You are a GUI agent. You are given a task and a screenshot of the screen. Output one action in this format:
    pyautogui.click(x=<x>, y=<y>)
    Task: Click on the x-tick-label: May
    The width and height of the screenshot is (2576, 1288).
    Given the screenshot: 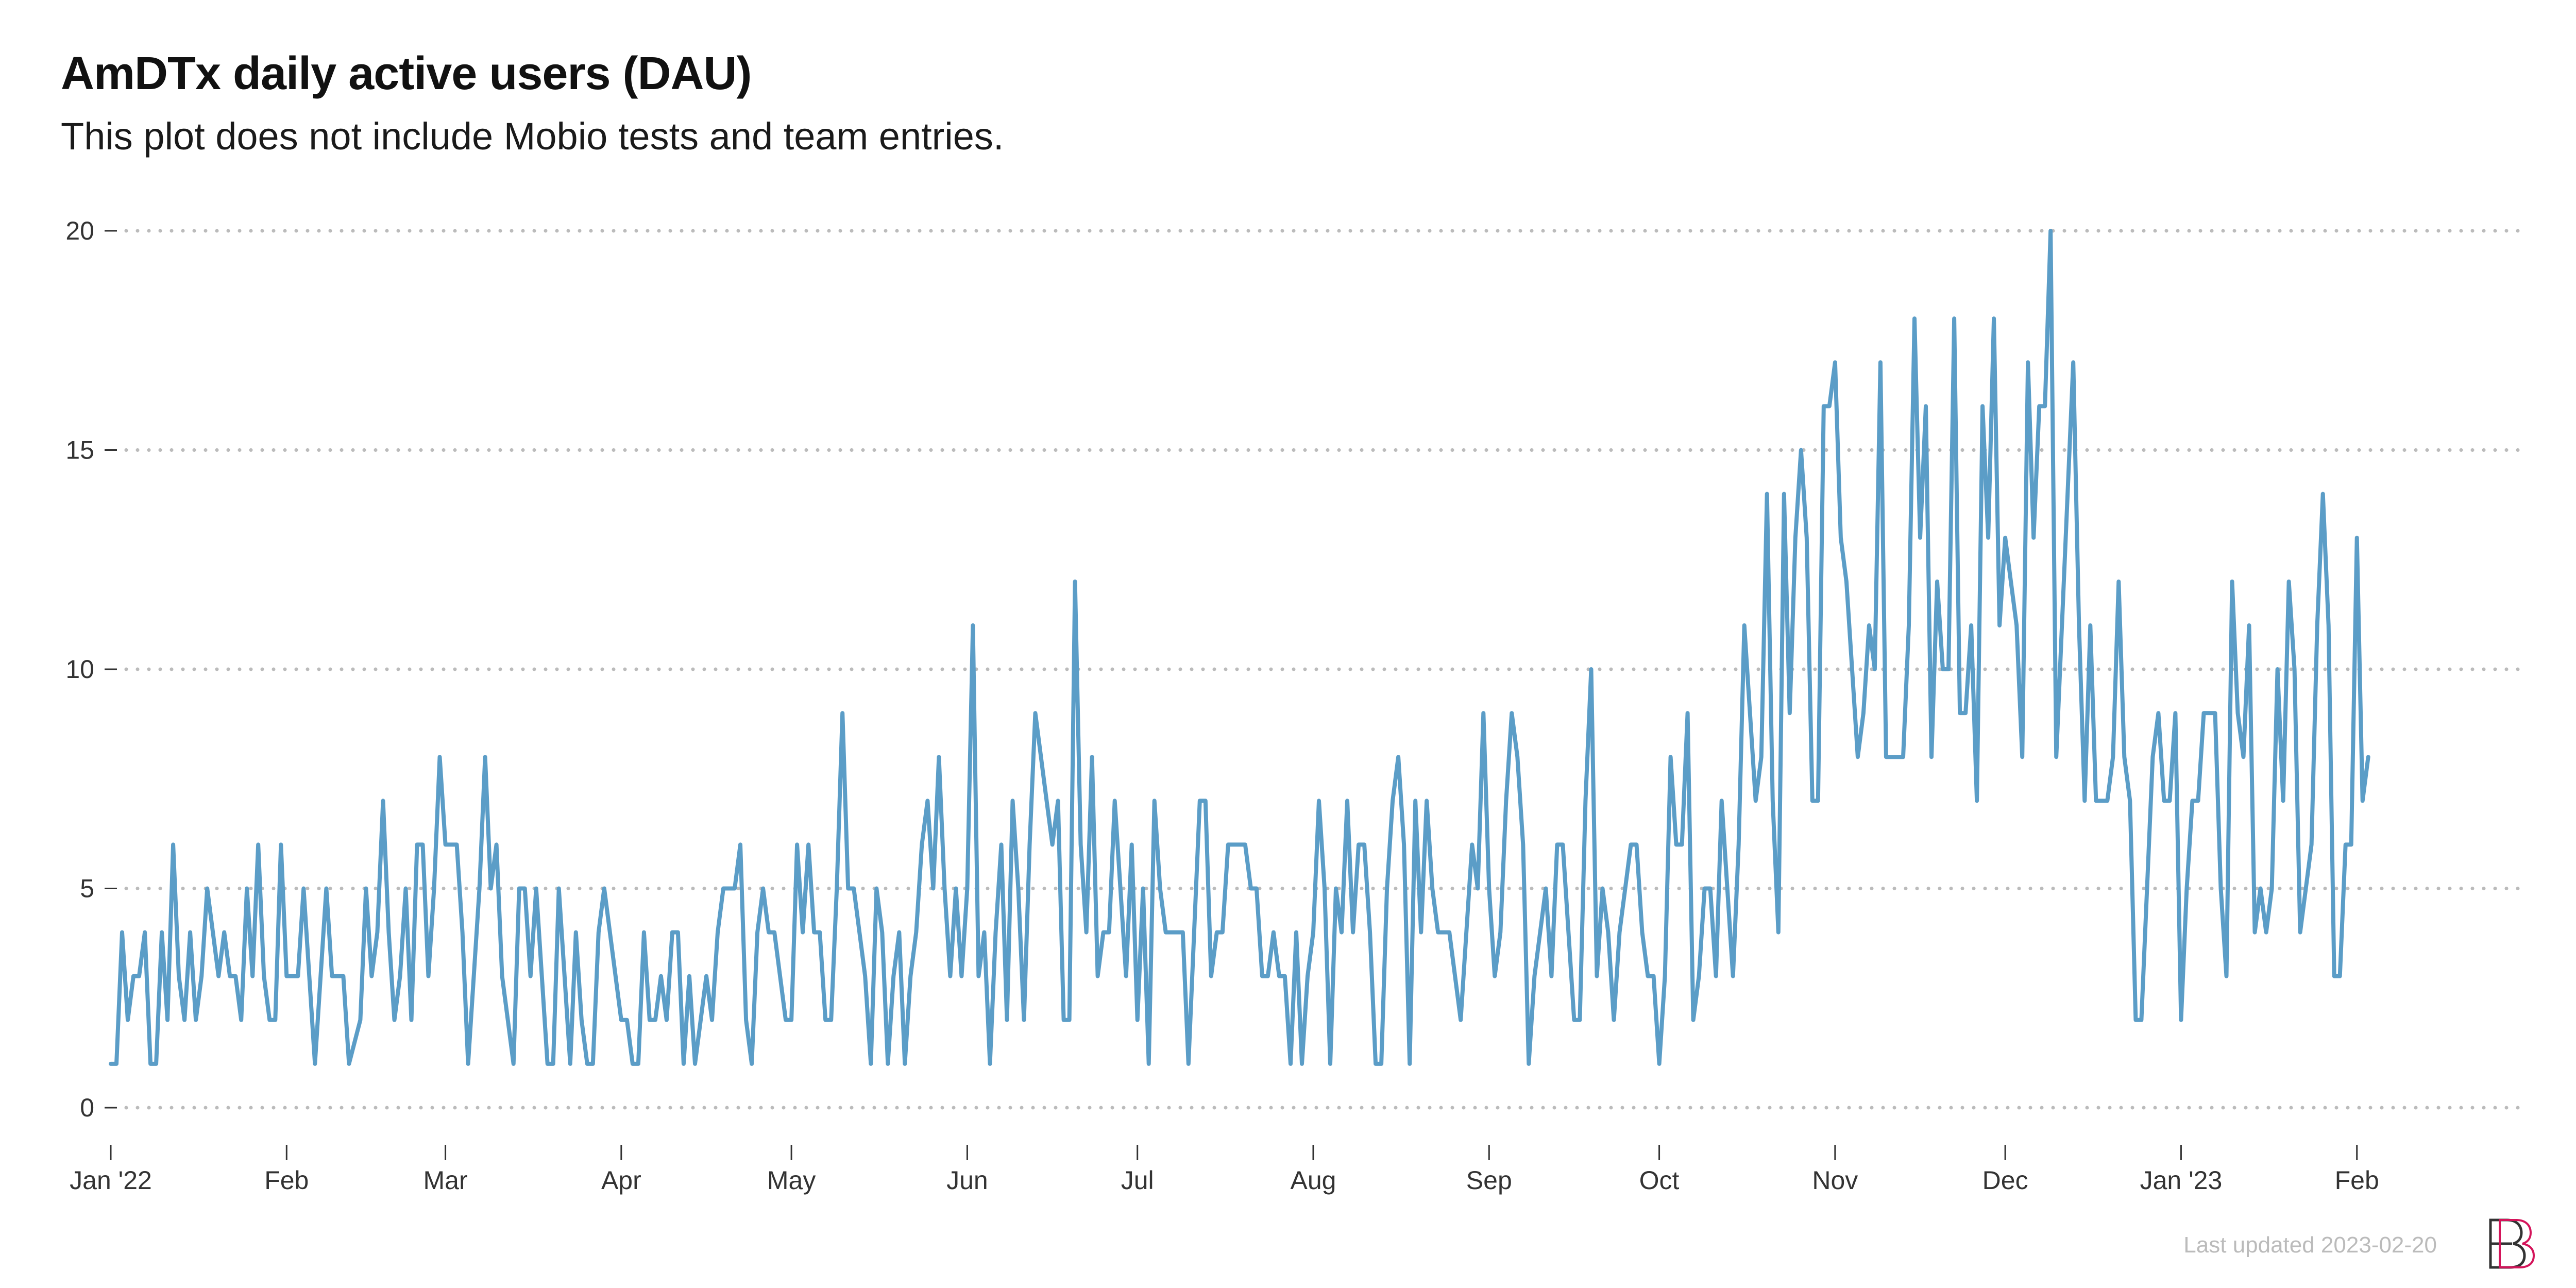 What is the action you would take?
    pyautogui.click(x=791, y=1180)
    